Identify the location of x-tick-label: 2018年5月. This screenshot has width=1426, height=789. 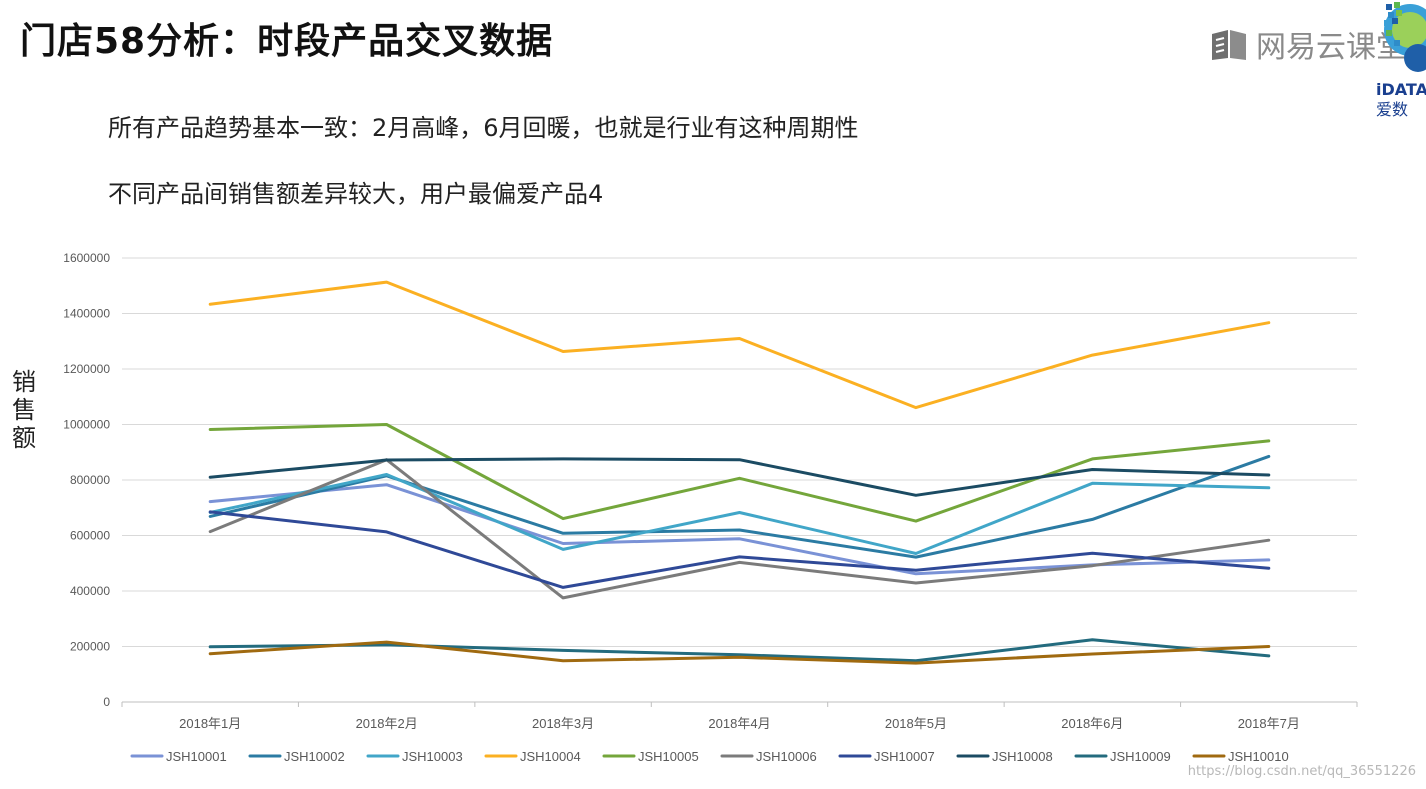
(916, 723).